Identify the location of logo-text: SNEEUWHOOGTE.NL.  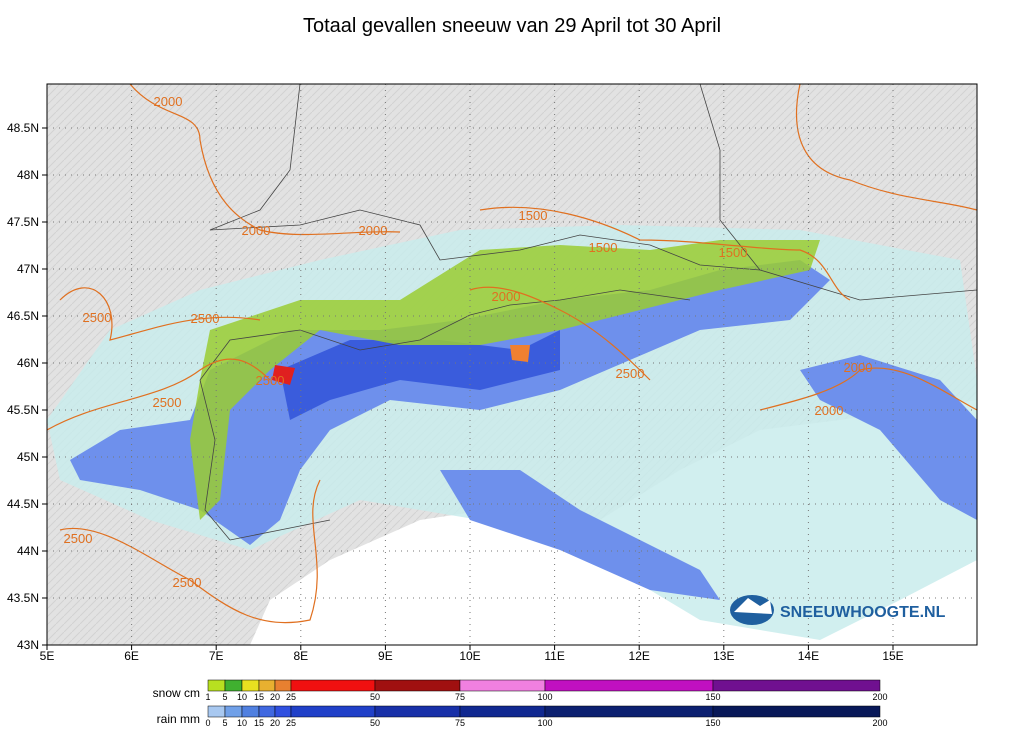
(863, 612).